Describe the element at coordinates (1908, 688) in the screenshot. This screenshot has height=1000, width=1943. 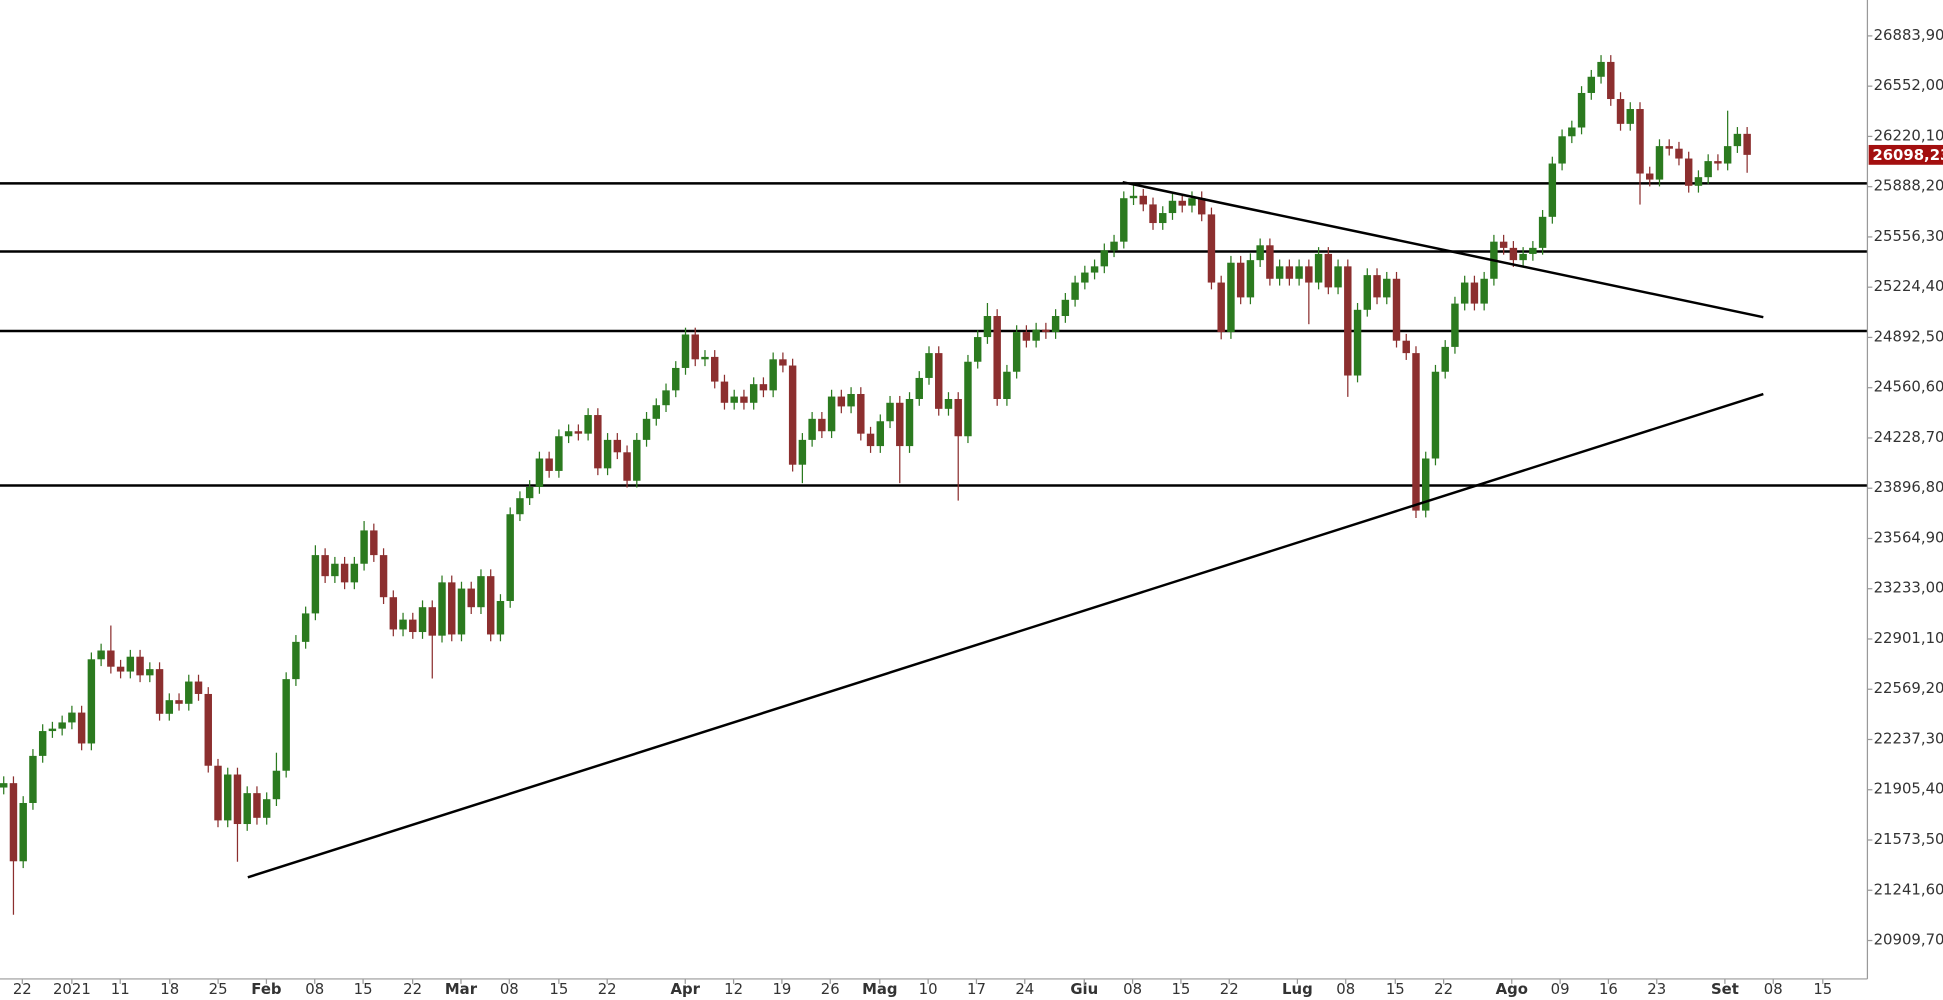
I see `y-tick-label: 22569,20` at that location.